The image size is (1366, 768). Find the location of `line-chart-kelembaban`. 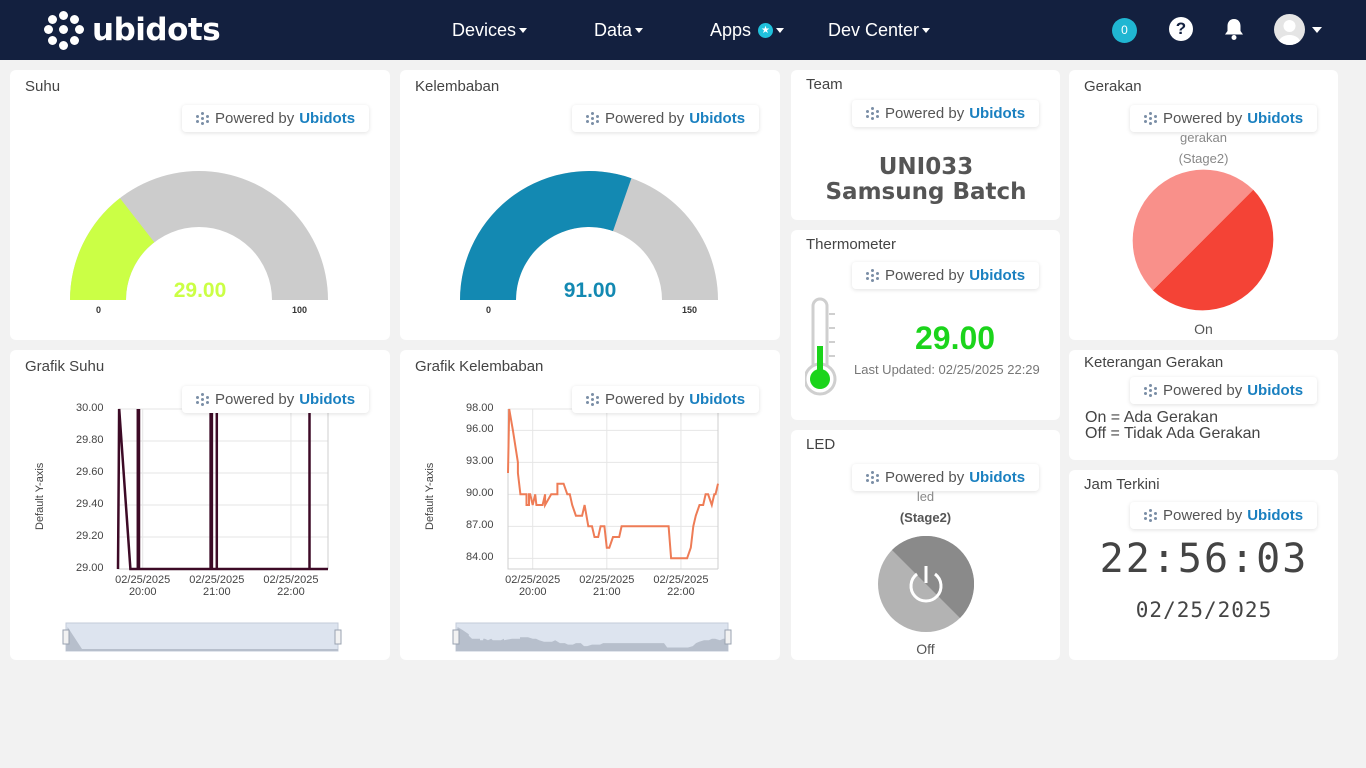

line-chart-kelembaban is located at coordinates (592, 530).